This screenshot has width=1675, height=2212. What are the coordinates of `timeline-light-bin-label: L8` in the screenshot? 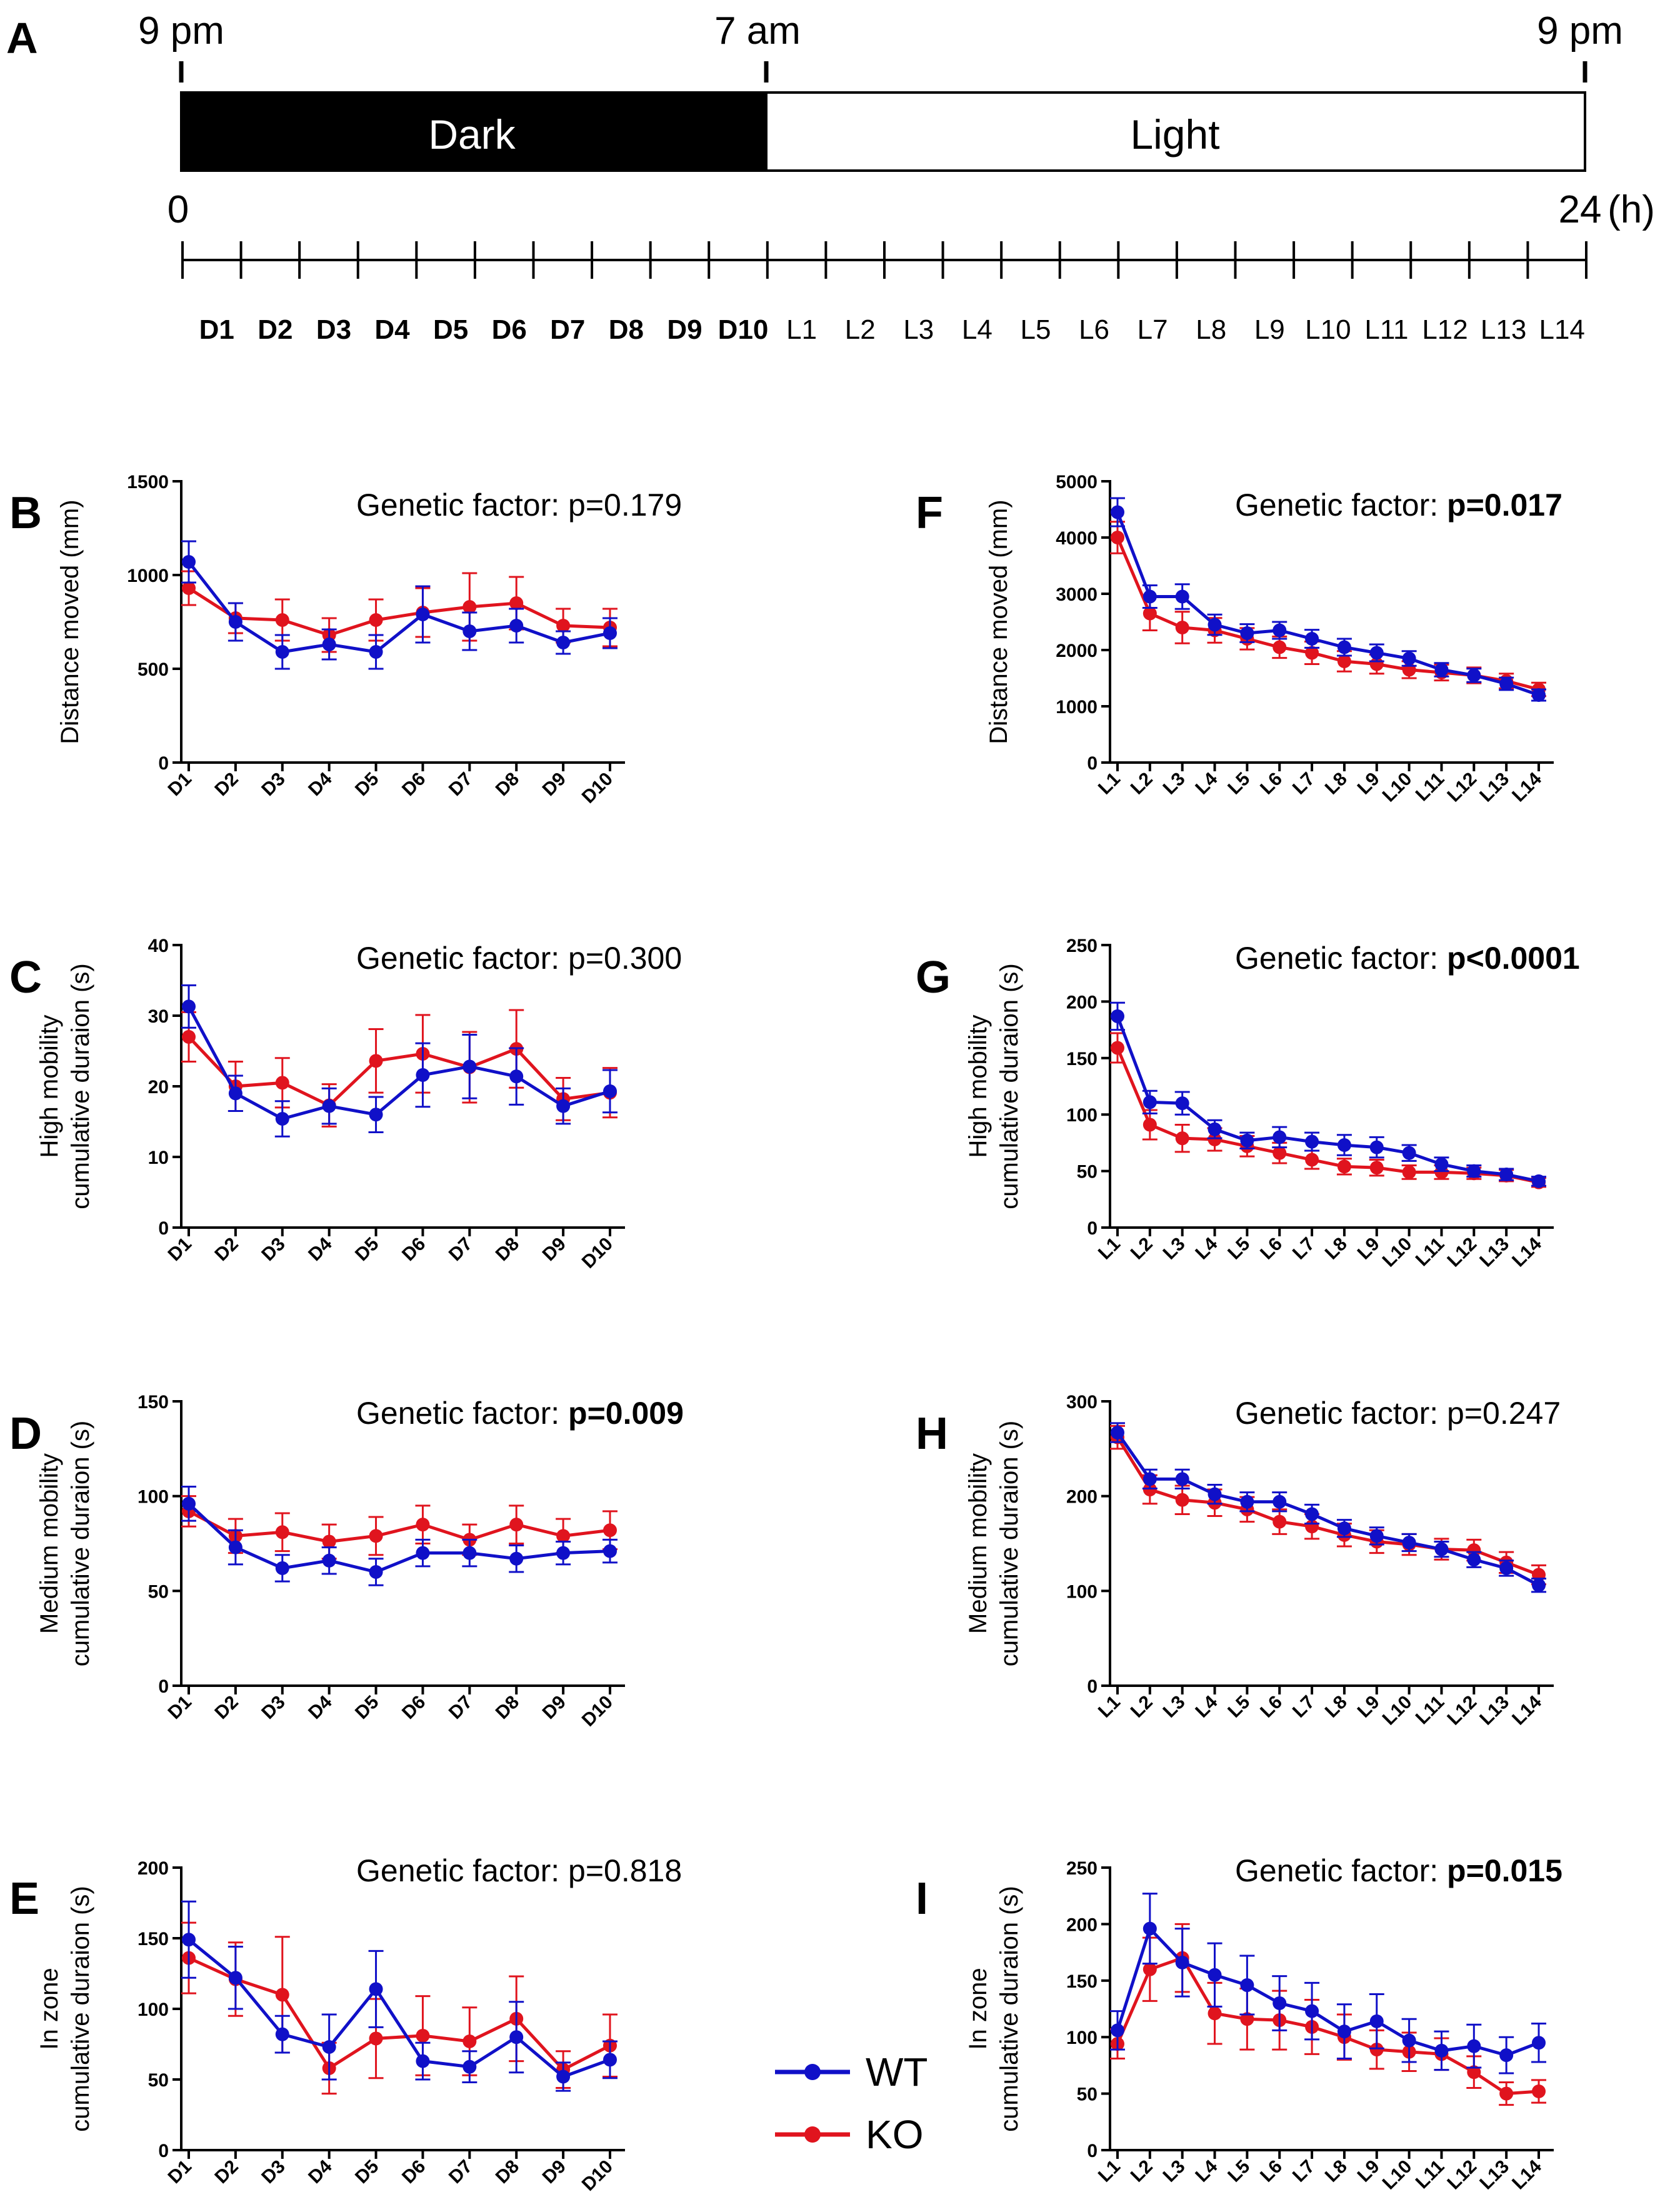 It's located at (1211, 329).